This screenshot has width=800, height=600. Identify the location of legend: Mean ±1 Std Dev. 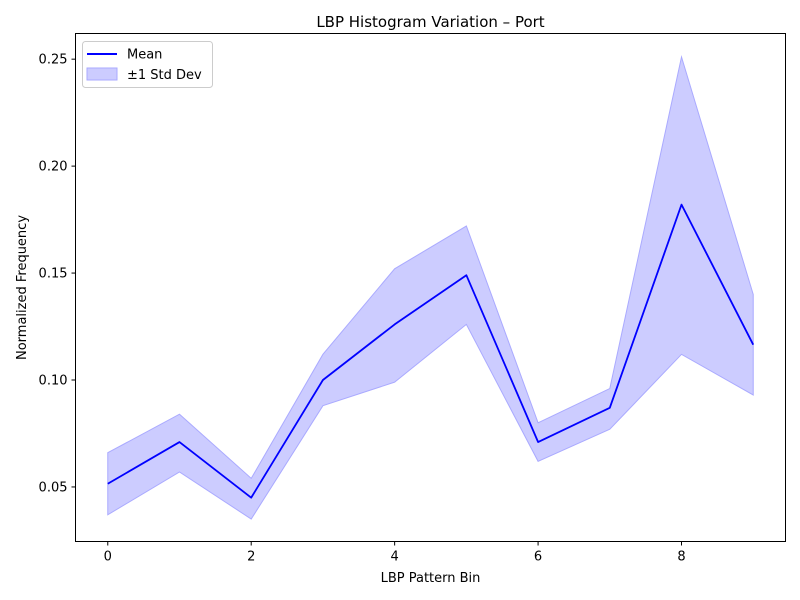
(147, 64).